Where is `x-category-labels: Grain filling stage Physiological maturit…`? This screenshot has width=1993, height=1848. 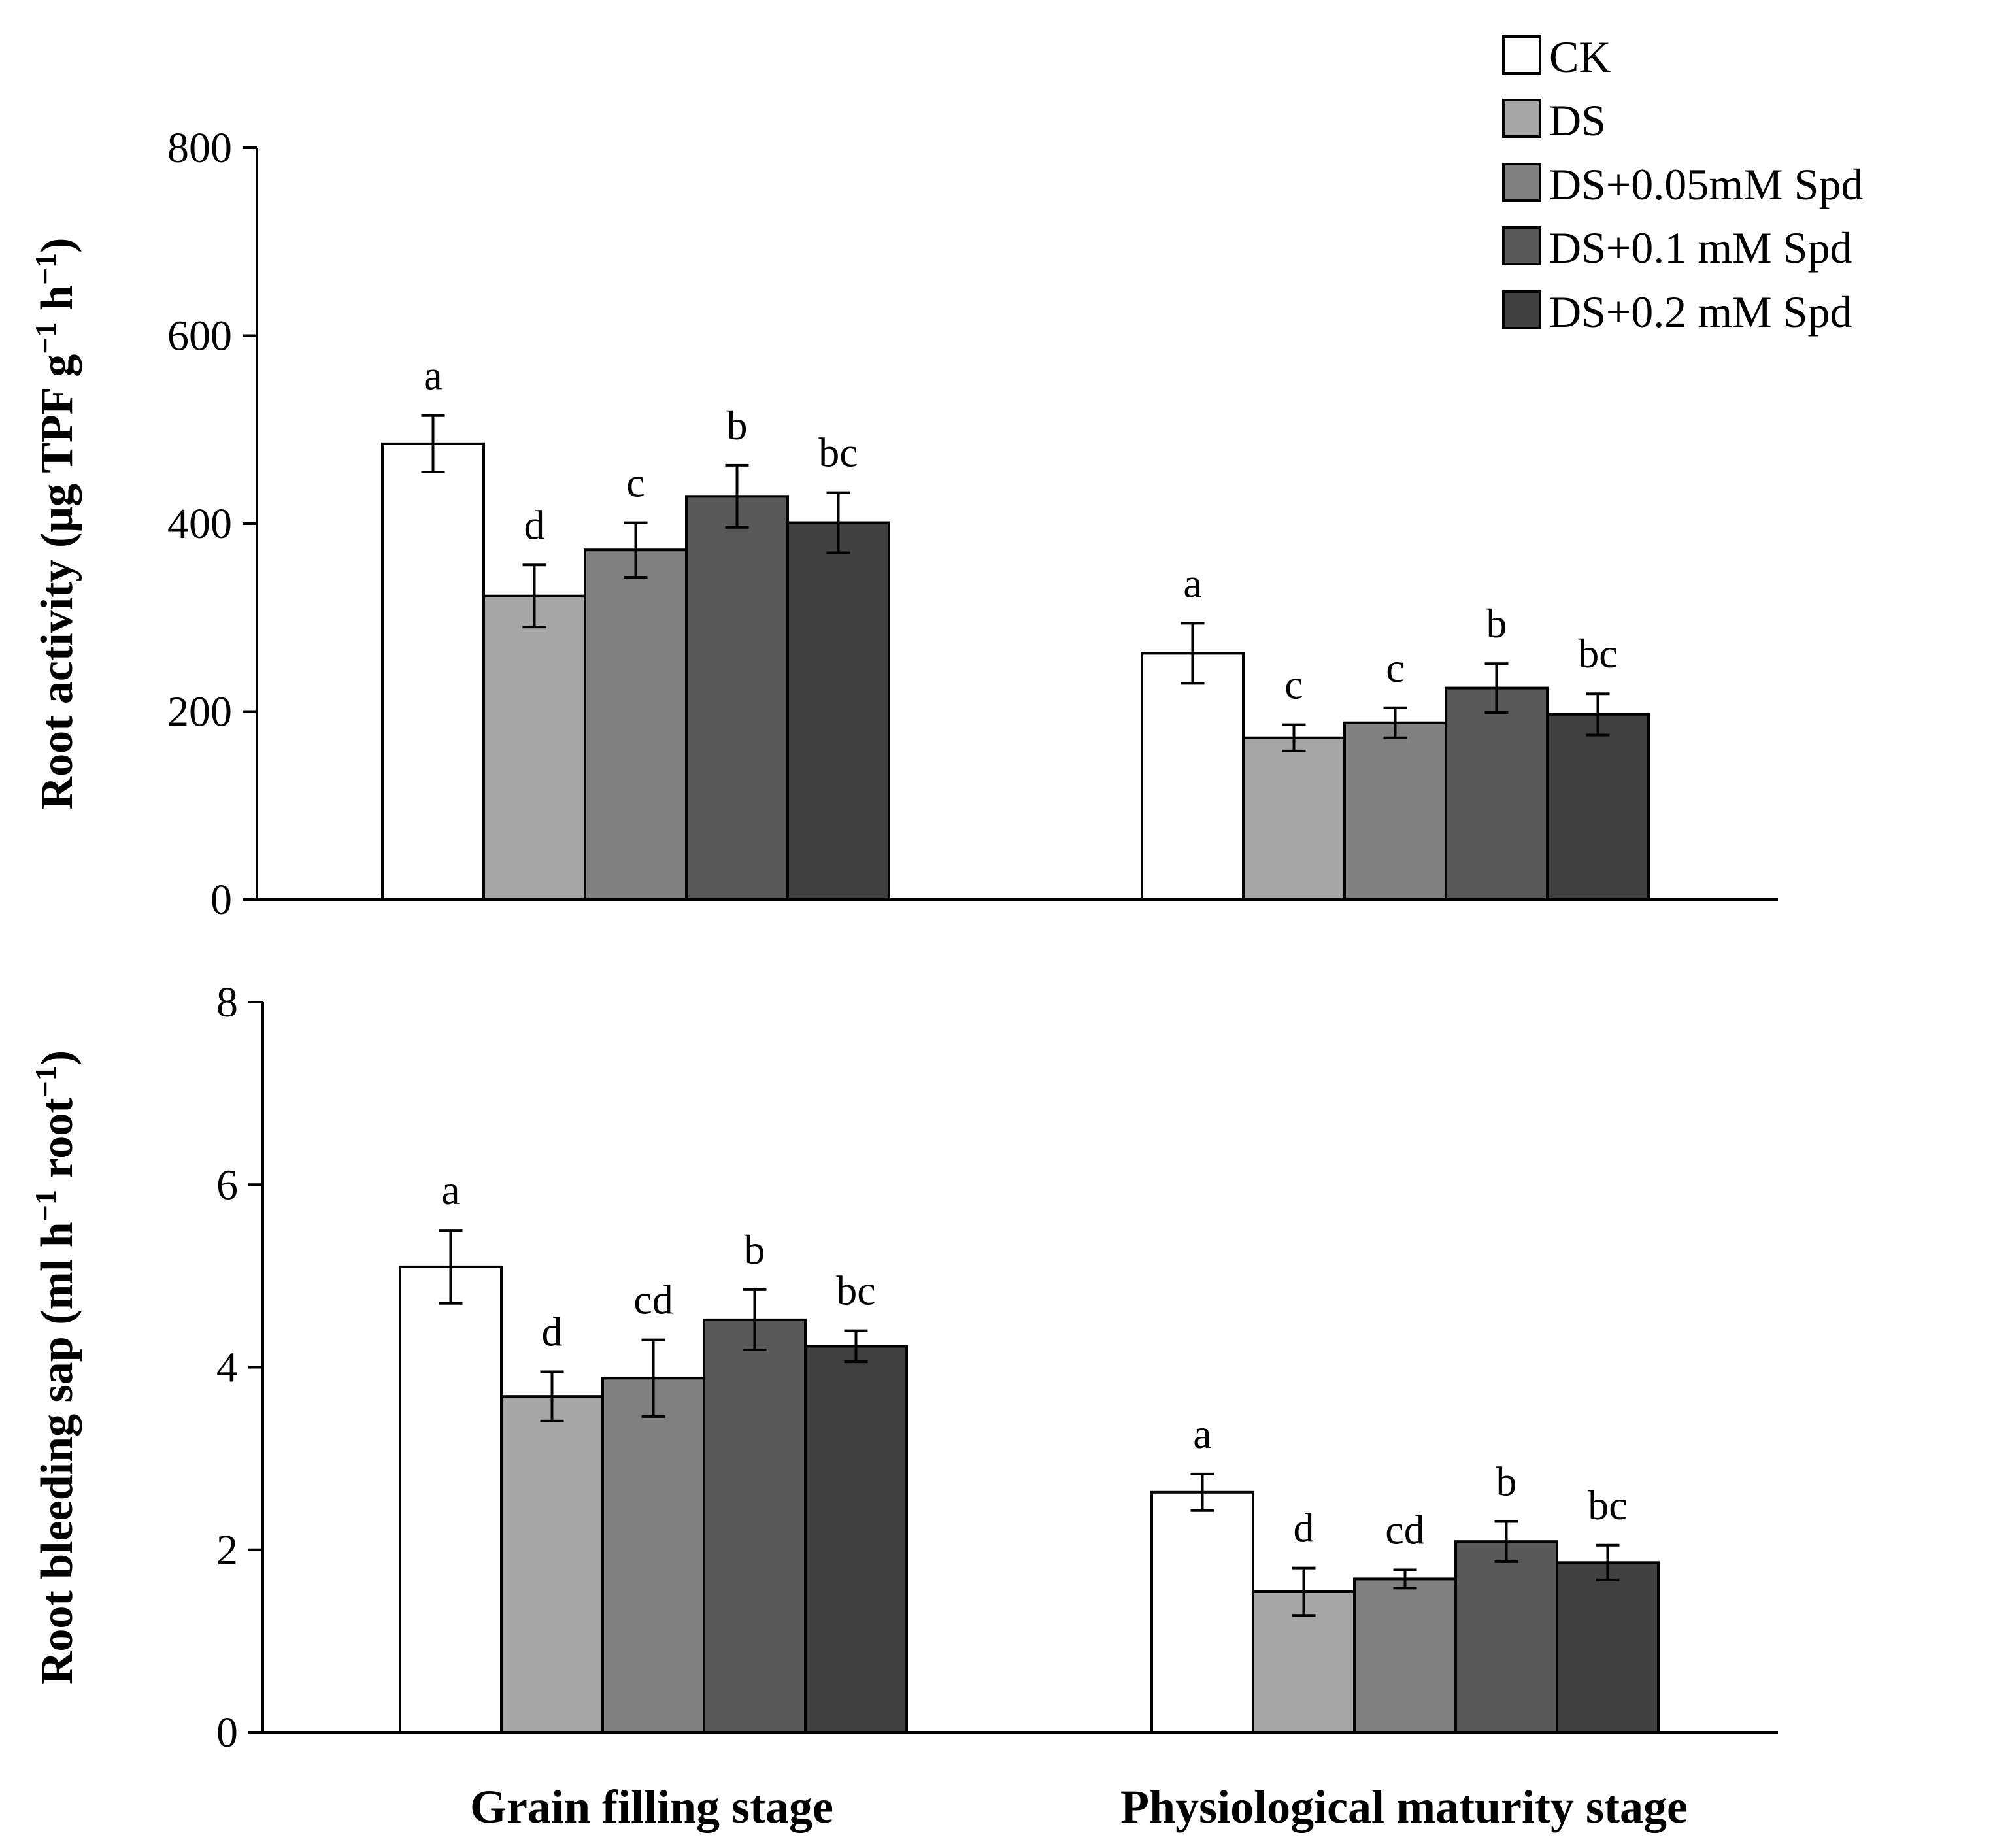 x-category-labels: Grain filling stage Physiological maturit… is located at coordinates (1079, 1807).